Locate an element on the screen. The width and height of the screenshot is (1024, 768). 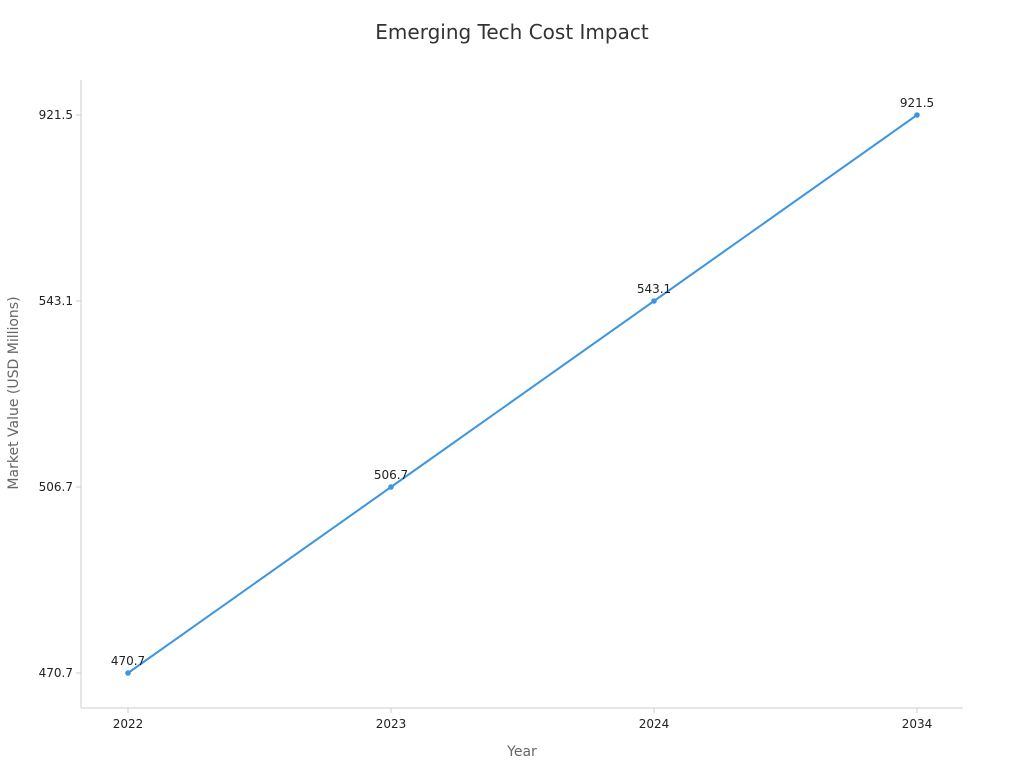
data-label: 506.7 is located at coordinates (391, 475).